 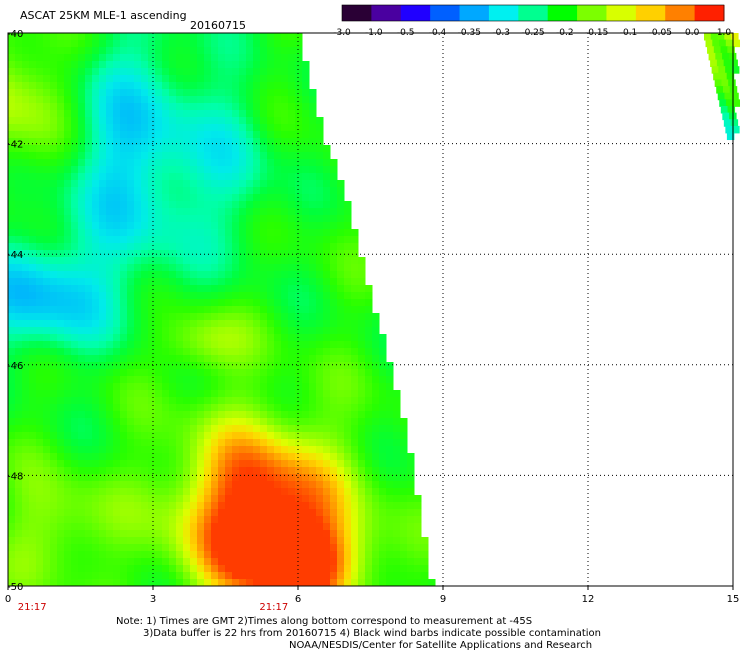 I want to click on colorbar-label: -1.0, so click(x=374, y=33).